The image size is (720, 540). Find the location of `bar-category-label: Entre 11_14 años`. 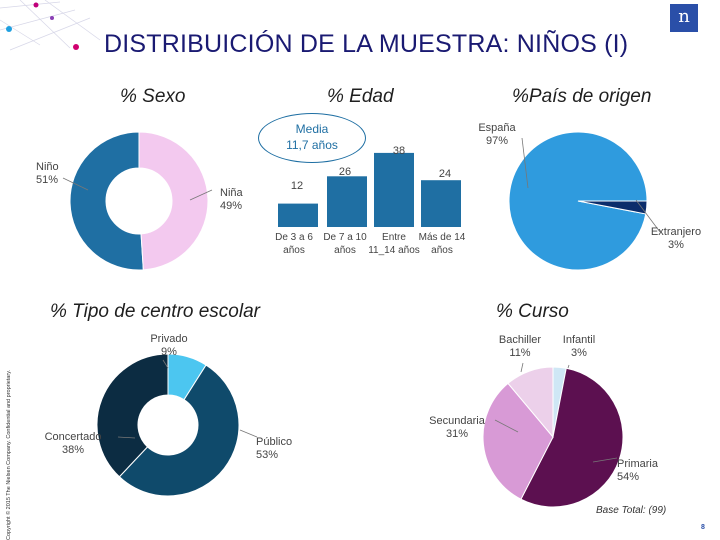

bar-category-label: Entre 11_14 años is located at coordinates (394, 244).